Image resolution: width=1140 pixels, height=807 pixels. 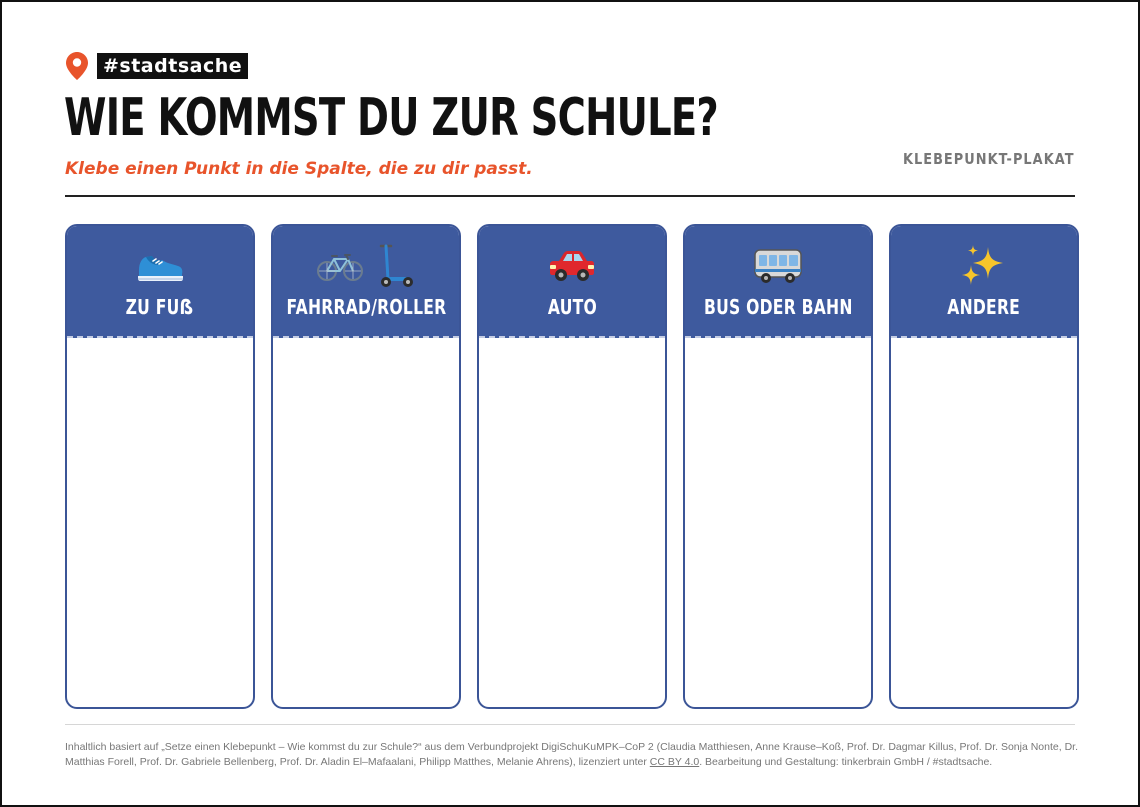 What do you see at coordinates (984, 307) in the screenshot?
I see `column-label: ANDERE` at bounding box center [984, 307].